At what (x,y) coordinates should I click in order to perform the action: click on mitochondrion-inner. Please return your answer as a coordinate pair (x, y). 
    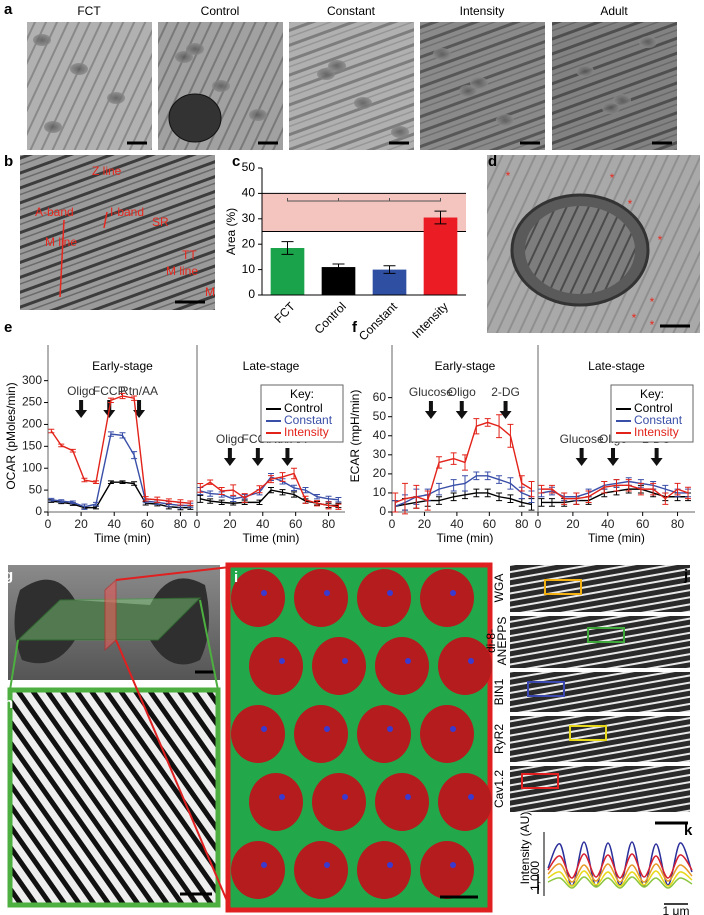
    Looking at the image, I should click on (580, 250).